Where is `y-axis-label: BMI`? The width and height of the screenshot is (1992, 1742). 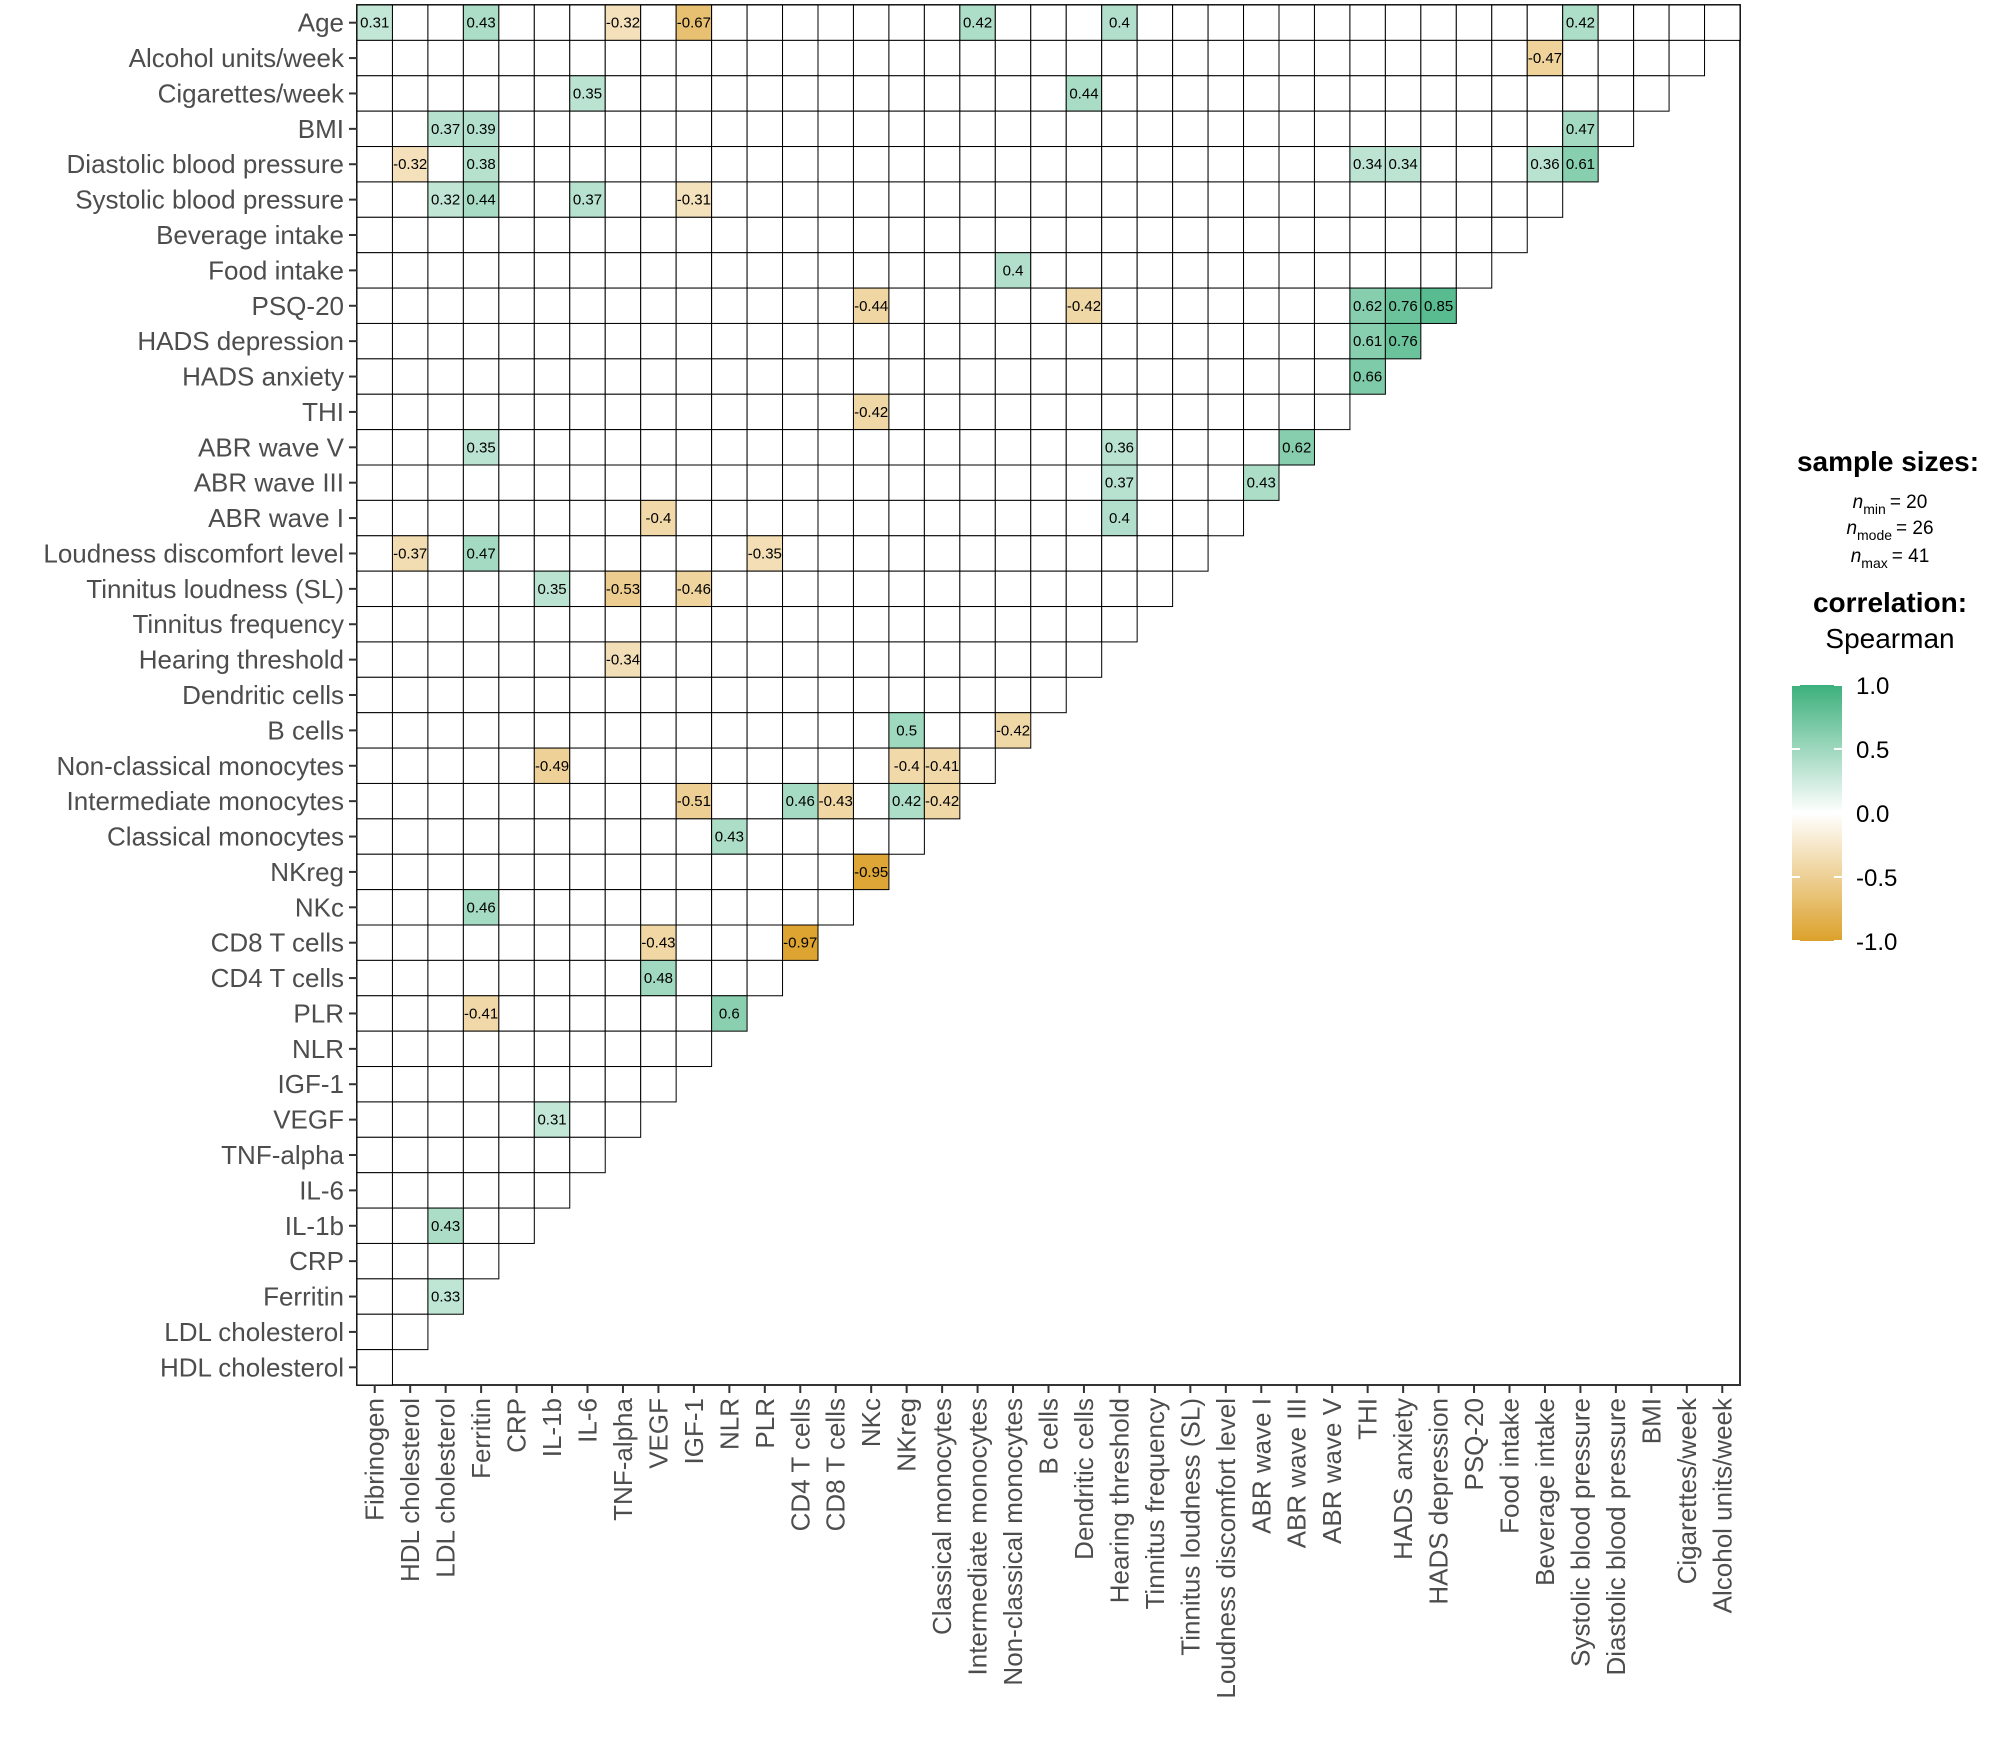
y-axis-label: BMI is located at coordinates (321, 129).